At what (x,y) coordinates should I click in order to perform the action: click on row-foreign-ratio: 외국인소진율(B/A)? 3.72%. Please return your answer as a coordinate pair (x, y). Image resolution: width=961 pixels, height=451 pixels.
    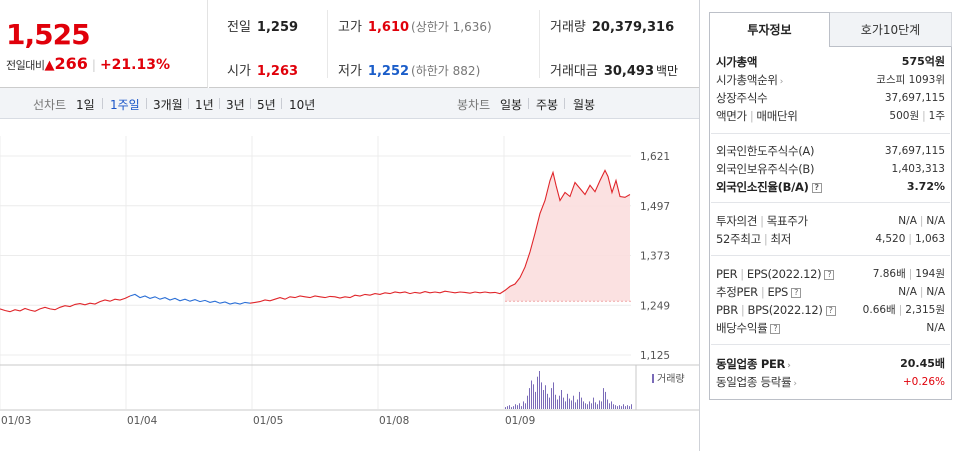
    Looking at the image, I should click on (830, 187).